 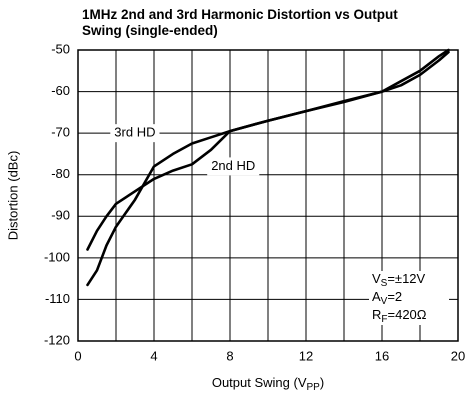 I want to click on x-tick-label: 20, so click(x=458, y=355).